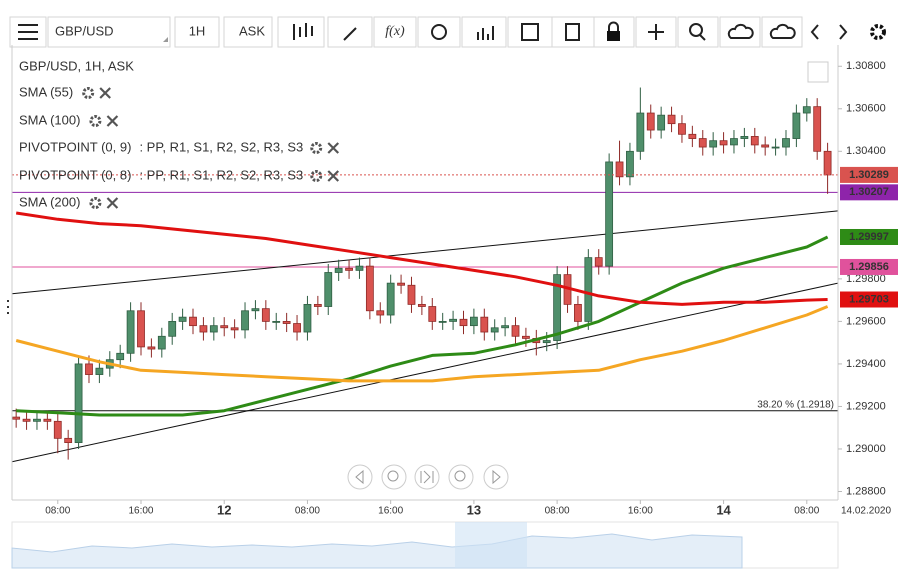  What do you see at coordinates (394, 477) in the screenshot?
I see `nav-zoom-out` at bounding box center [394, 477].